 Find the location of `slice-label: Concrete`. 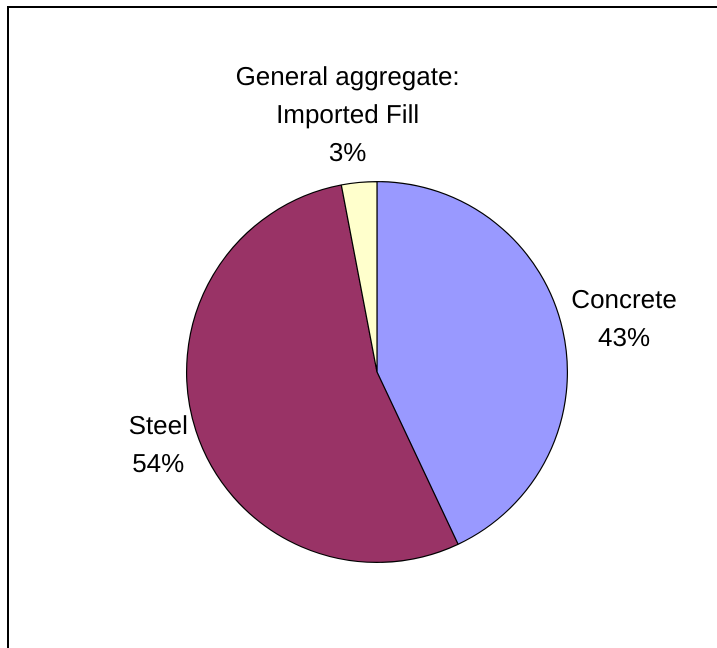

slice-label: Concrete is located at coordinates (624, 299).